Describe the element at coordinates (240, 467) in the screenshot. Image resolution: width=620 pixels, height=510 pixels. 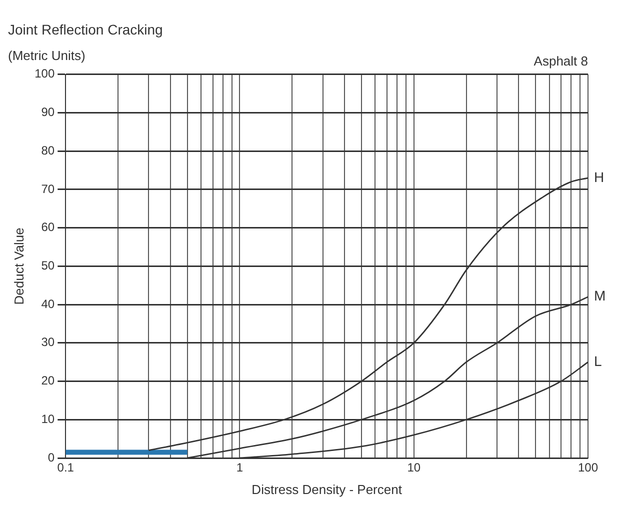
I see `x-tick-label: 1` at that location.